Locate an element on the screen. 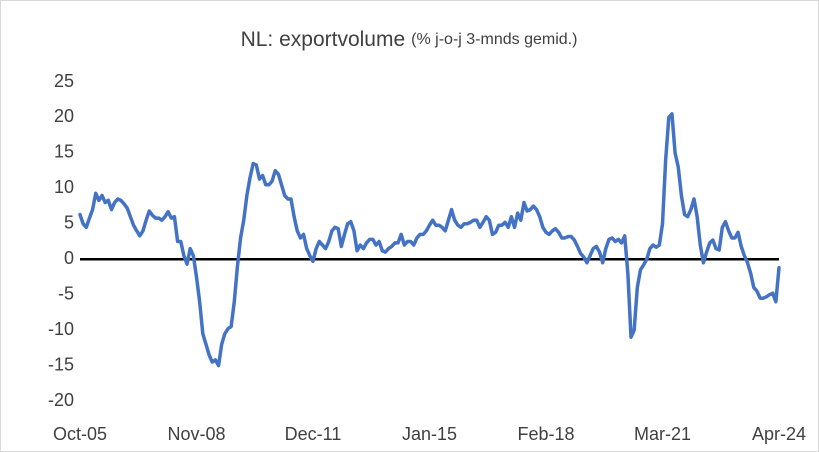  x-tick-label: Feb-18 is located at coordinates (545, 434).